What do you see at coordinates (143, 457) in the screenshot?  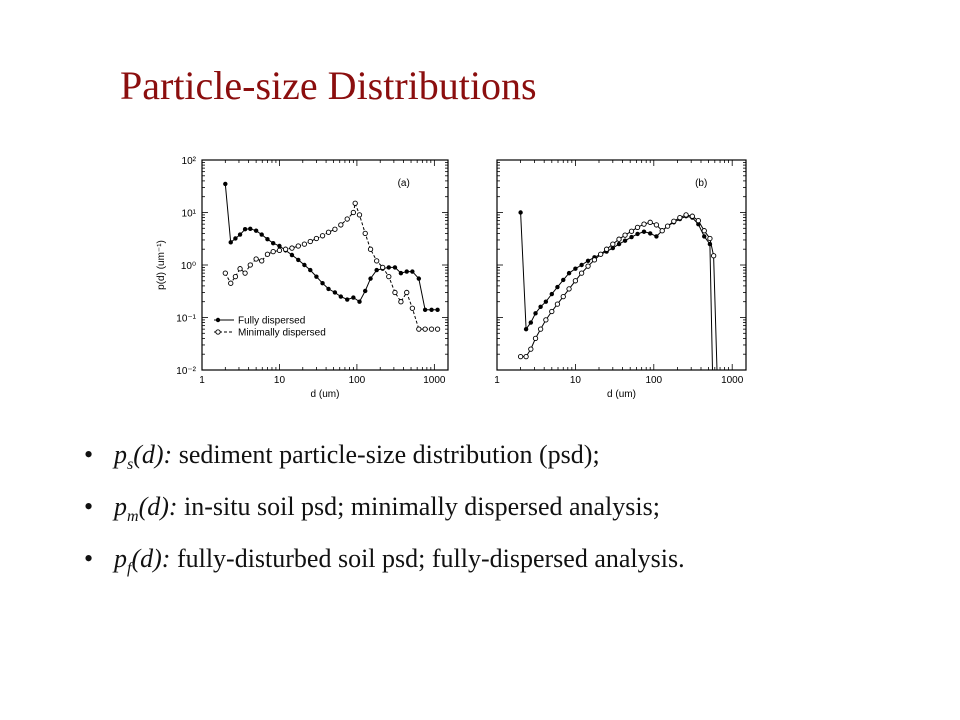 I see `bullet-symbol: ps(d):` at bounding box center [143, 457].